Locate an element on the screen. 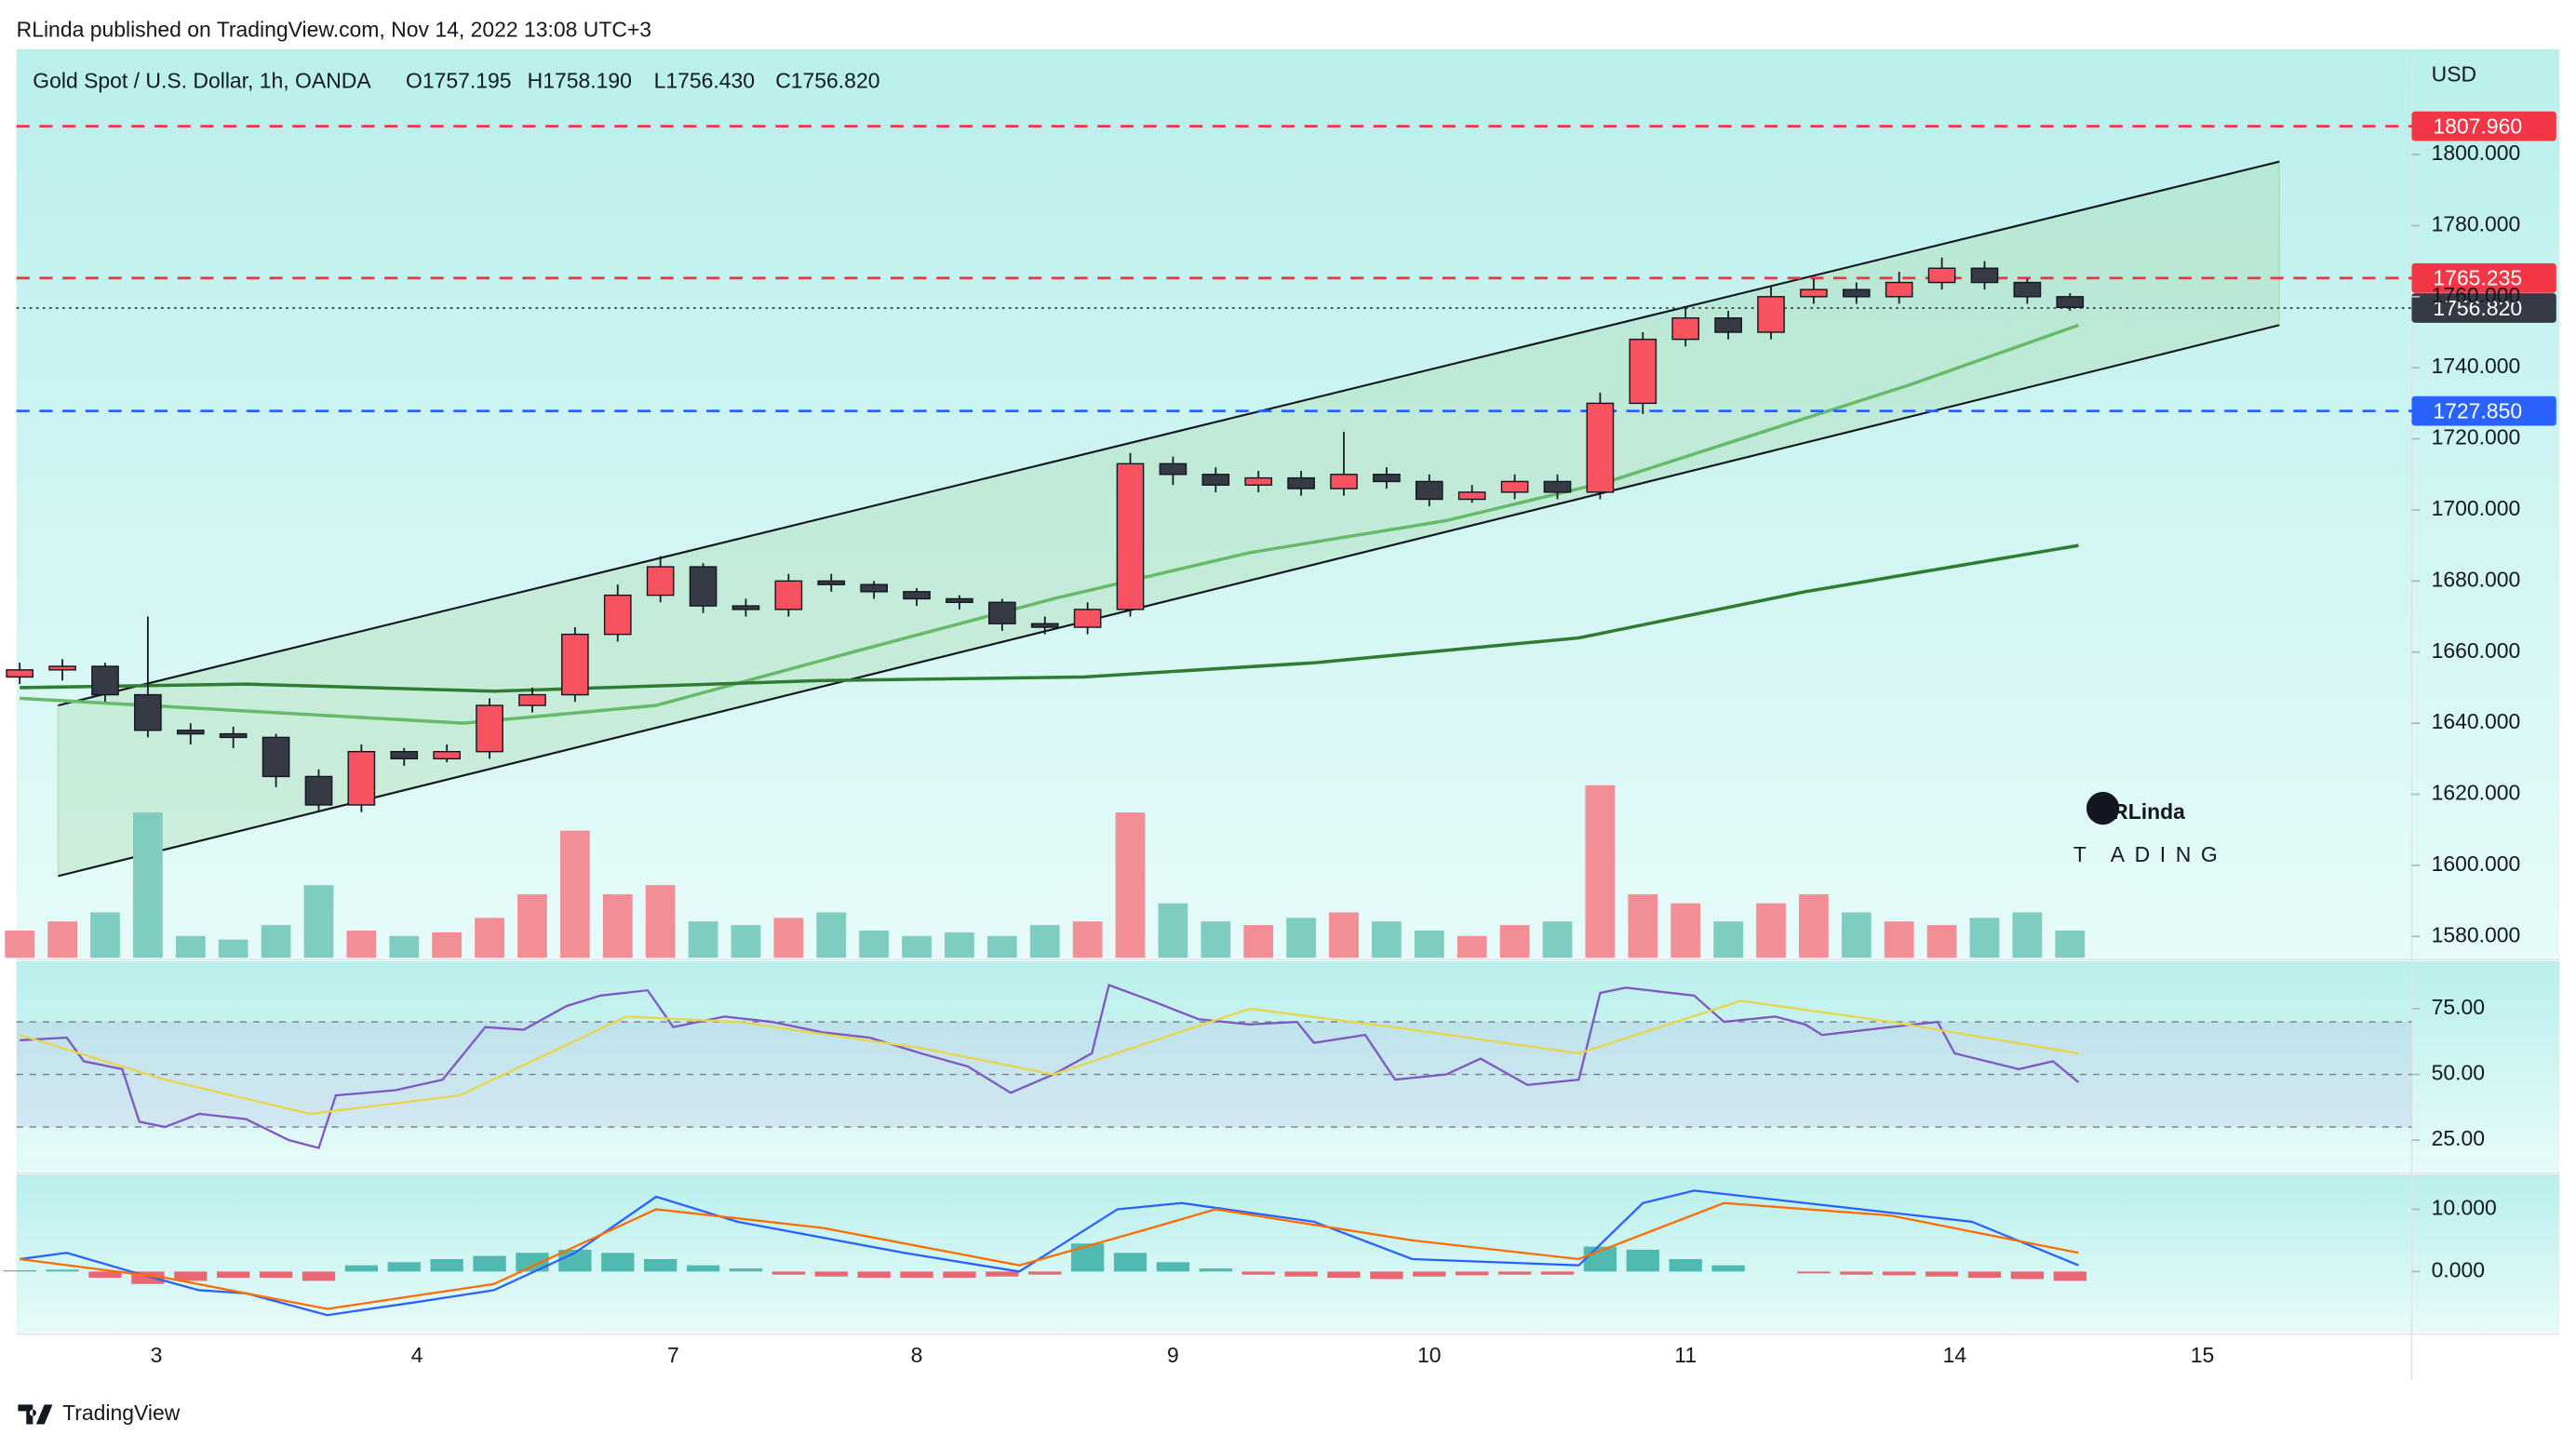 The height and width of the screenshot is (1448, 2576). y-tick-label: 1680.000 is located at coordinates (2476, 579).